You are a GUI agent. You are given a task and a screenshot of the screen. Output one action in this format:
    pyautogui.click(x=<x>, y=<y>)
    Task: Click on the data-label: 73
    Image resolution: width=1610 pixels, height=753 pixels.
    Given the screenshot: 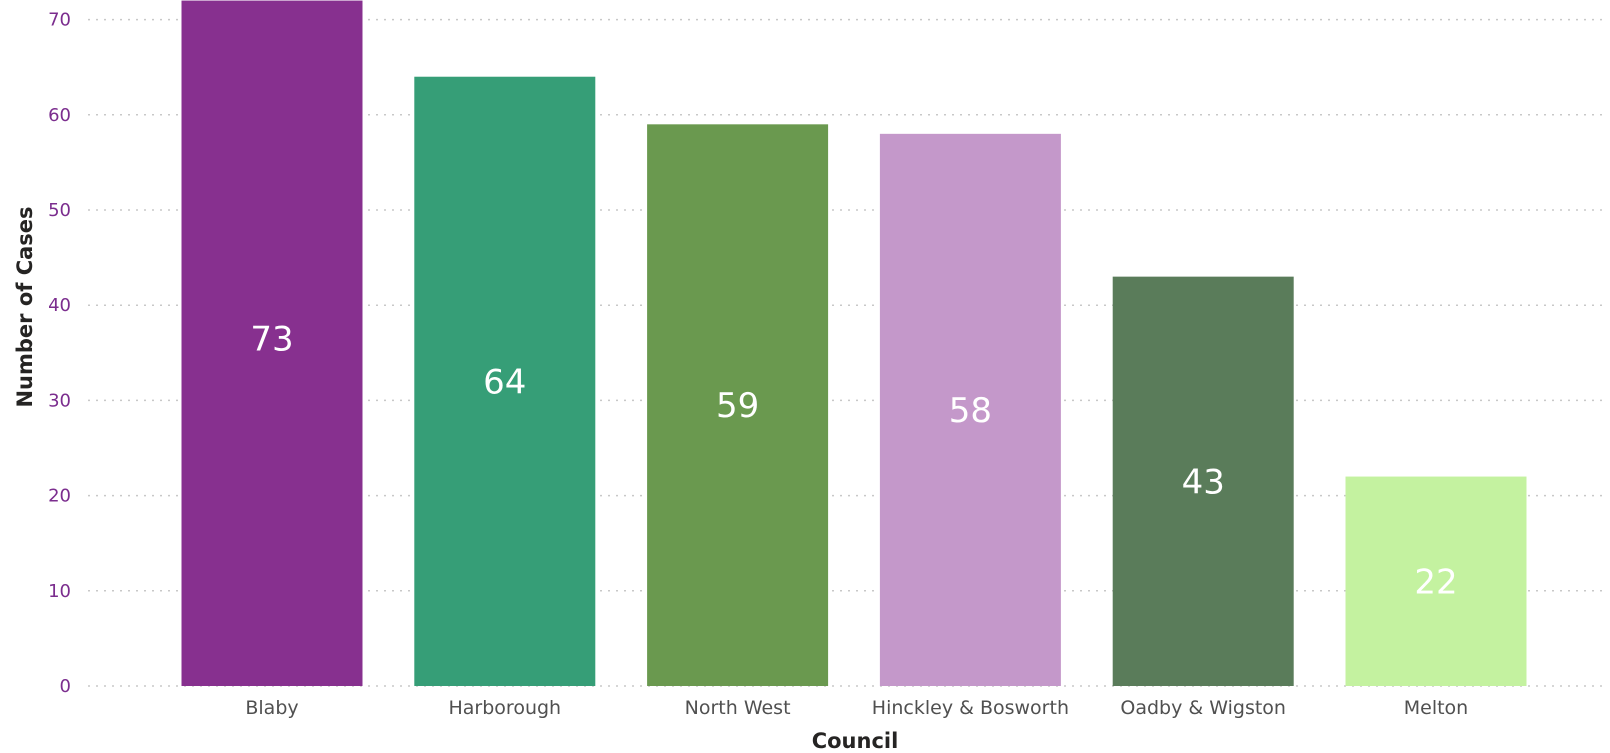 What is the action you would take?
    pyautogui.click(x=271, y=340)
    